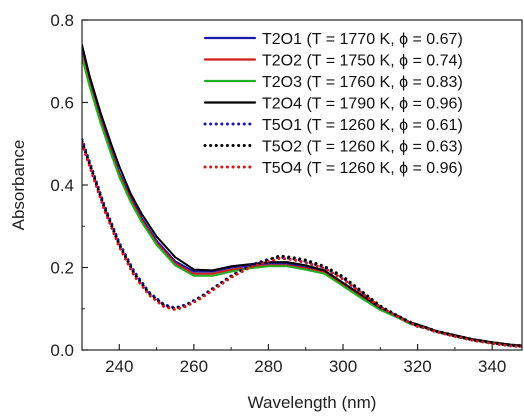 This screenshot has width=524, height=418. Describe the element at coordinates (119, 366) in the screenshot. I see `x-tick-label: 240` at that location.